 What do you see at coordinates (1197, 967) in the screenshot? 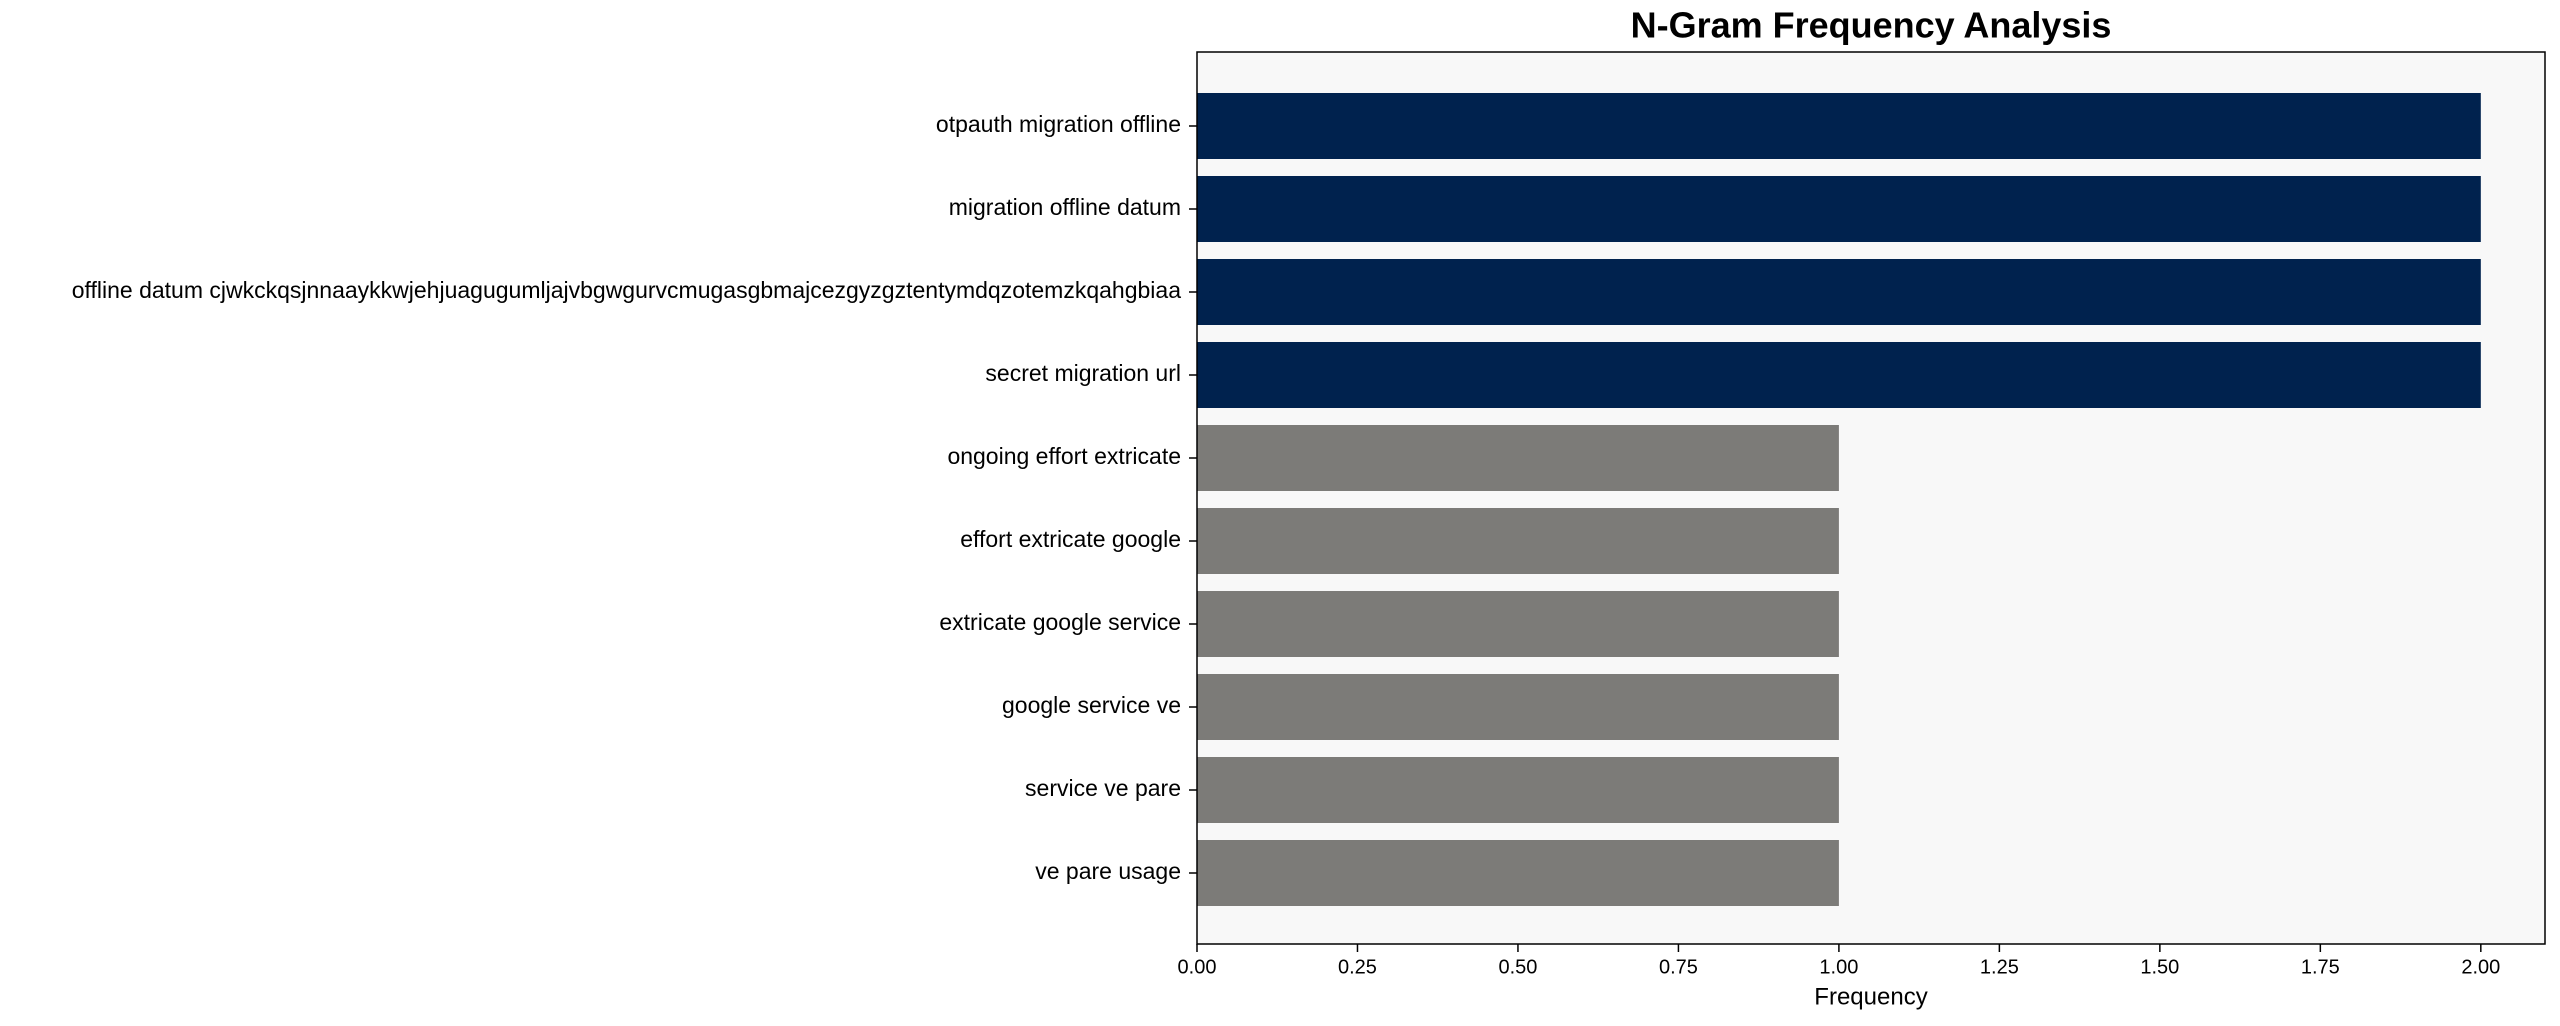
I see `x-tick-label: 0.00` at bounding box center [1197, 967].